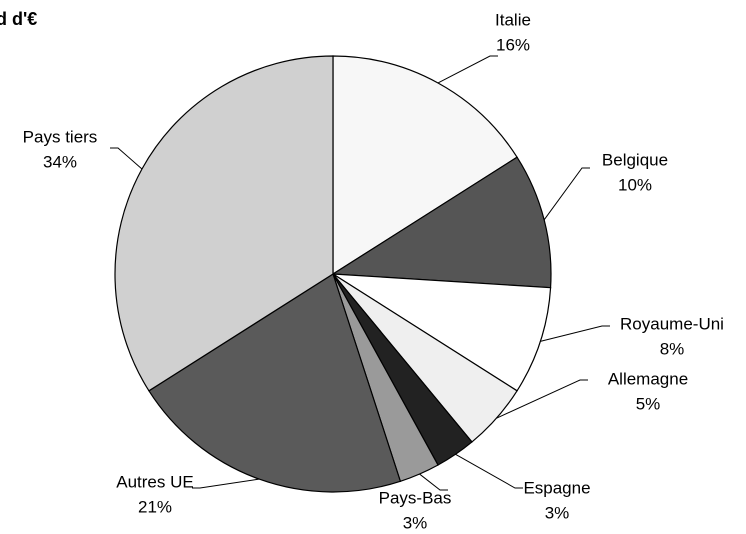 This screenshot has height=534, width=746. What do you see at coordinates (155, 506) in the screenshot?
I see `value-label: 21%` at bounding box center [155, 506].